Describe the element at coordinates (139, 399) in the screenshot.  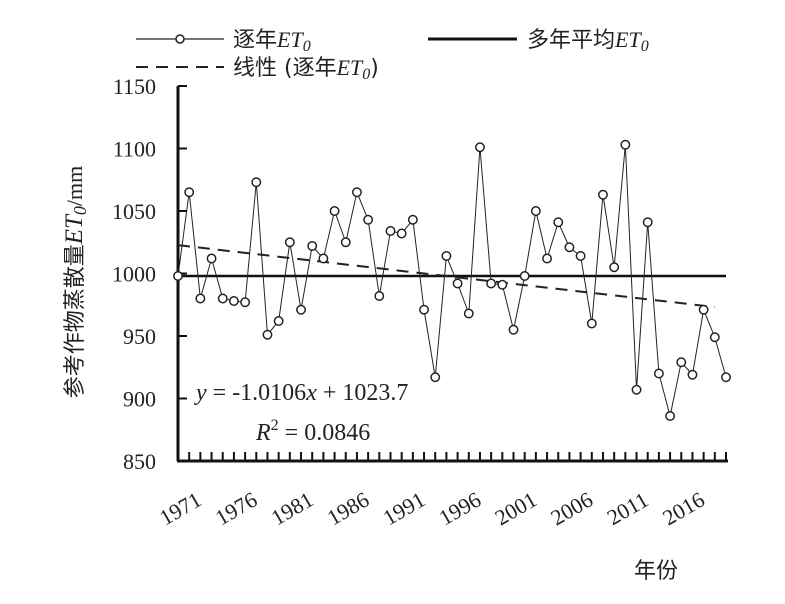
I see `y-tick-label: 900` at that location.